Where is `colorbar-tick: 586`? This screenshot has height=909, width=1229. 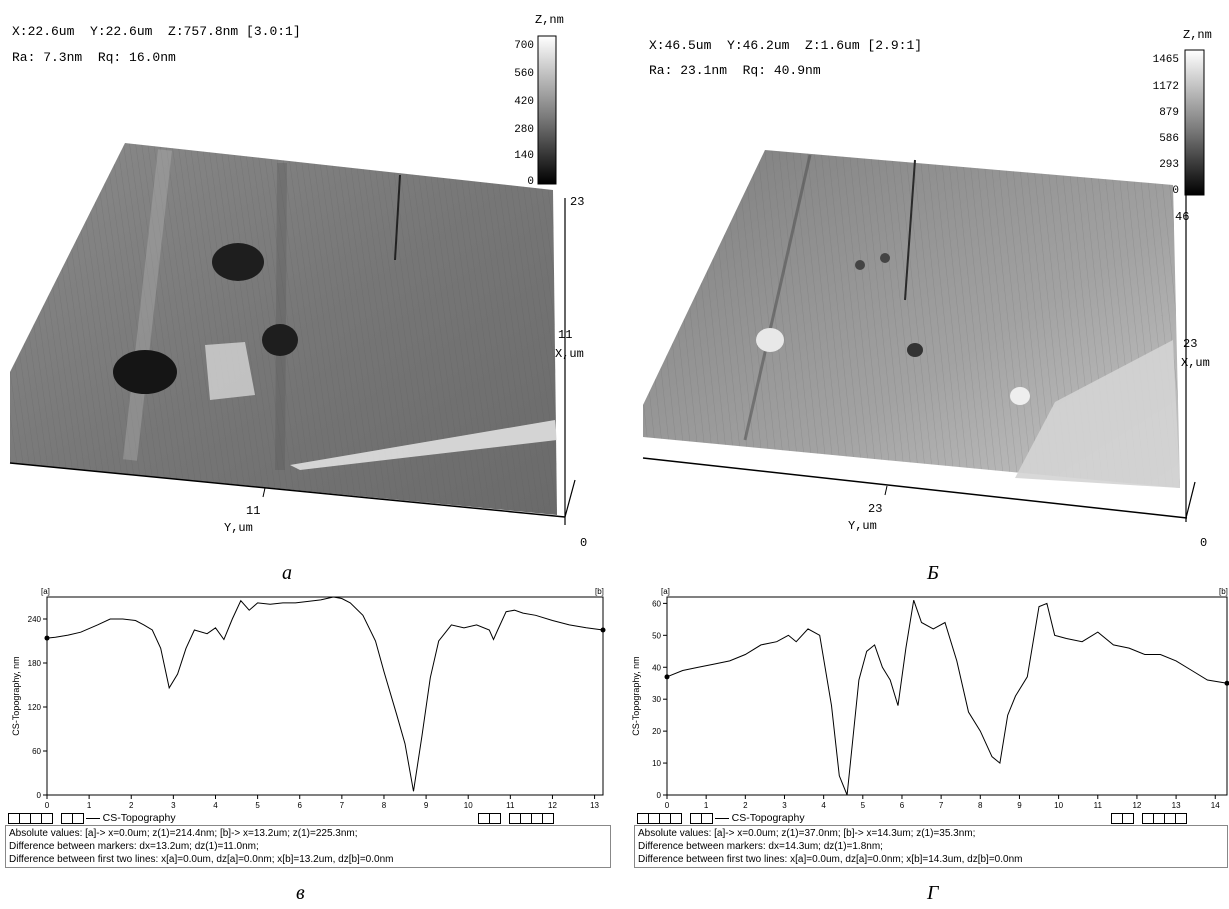 colorbar-tick: 586 is located at coordinates (1169, 139).